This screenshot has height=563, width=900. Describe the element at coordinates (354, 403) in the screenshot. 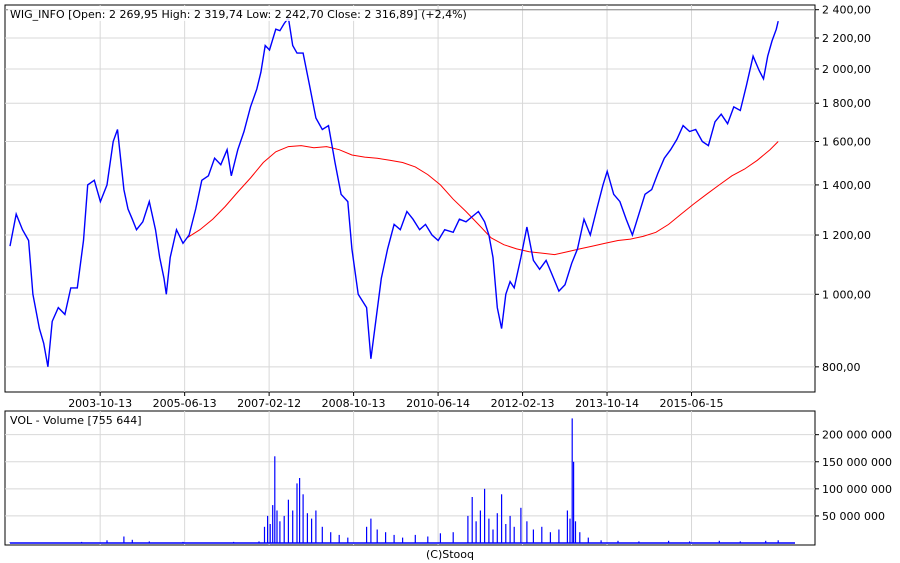

I see `price-x-tick-label: 2008-10-13` at that location.